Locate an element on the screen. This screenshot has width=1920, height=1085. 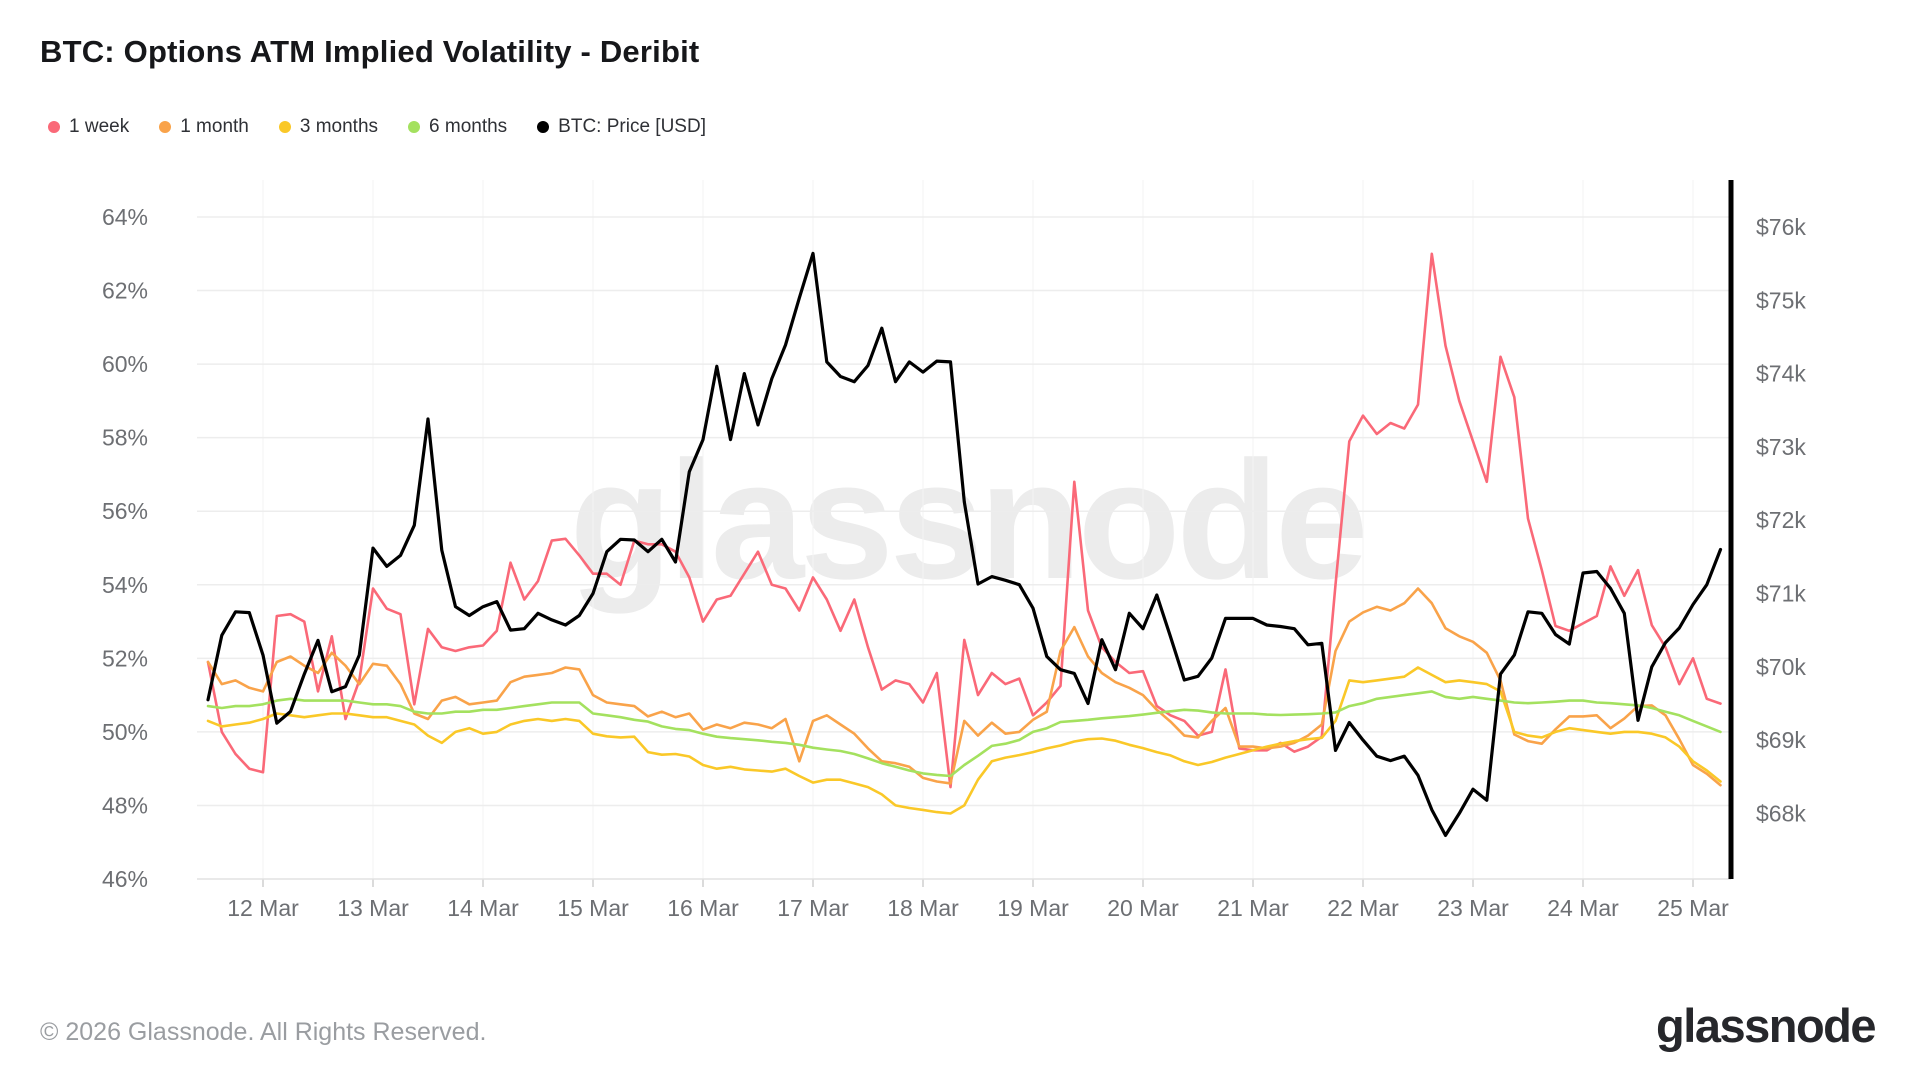
left-axis-tick-label: 50% is located at coordinates (125, 732).